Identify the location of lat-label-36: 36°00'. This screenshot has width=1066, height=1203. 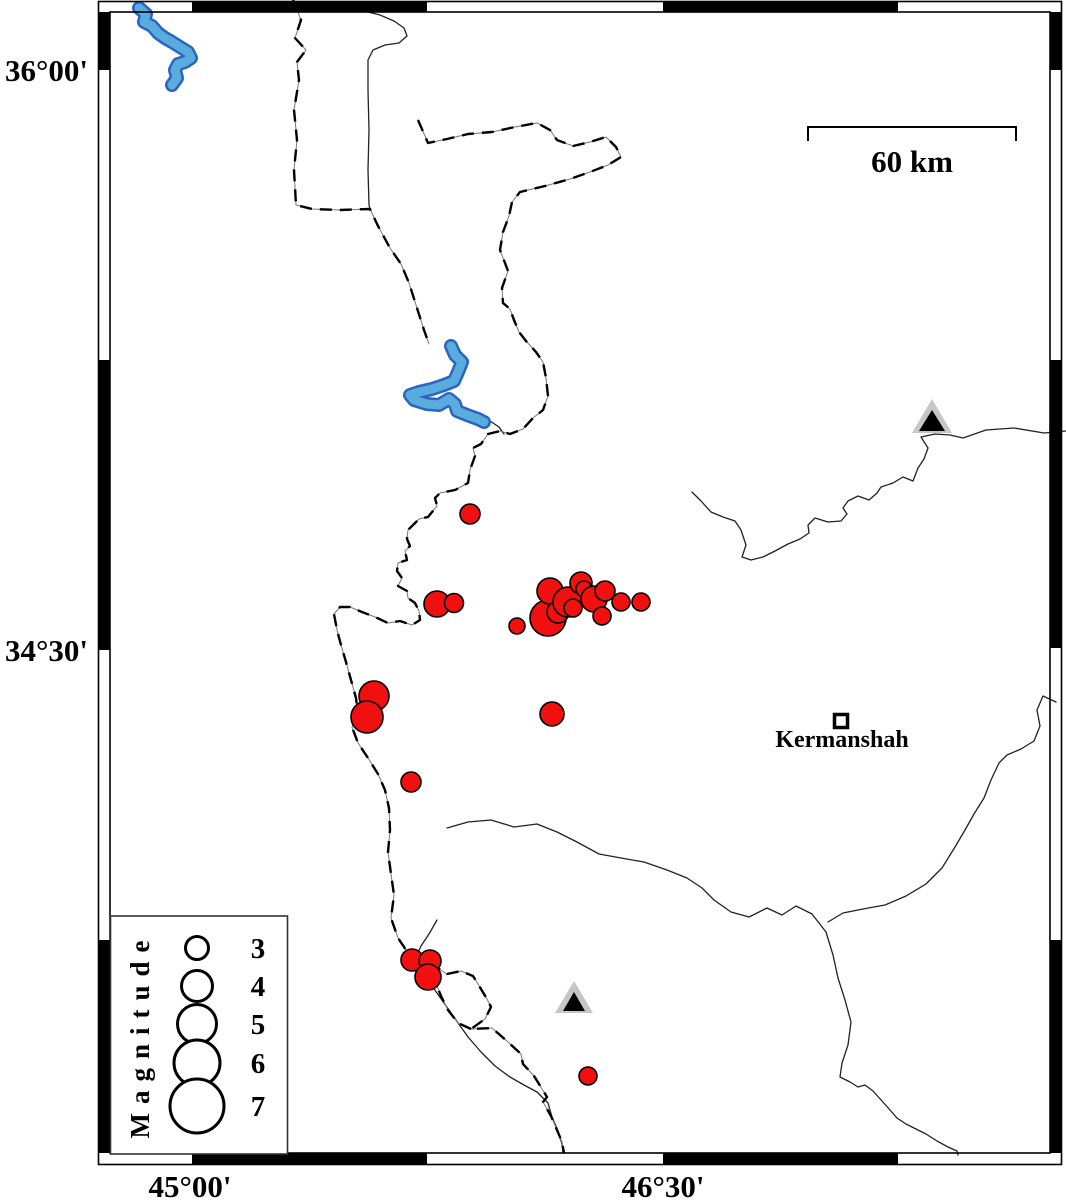
(46, 70).